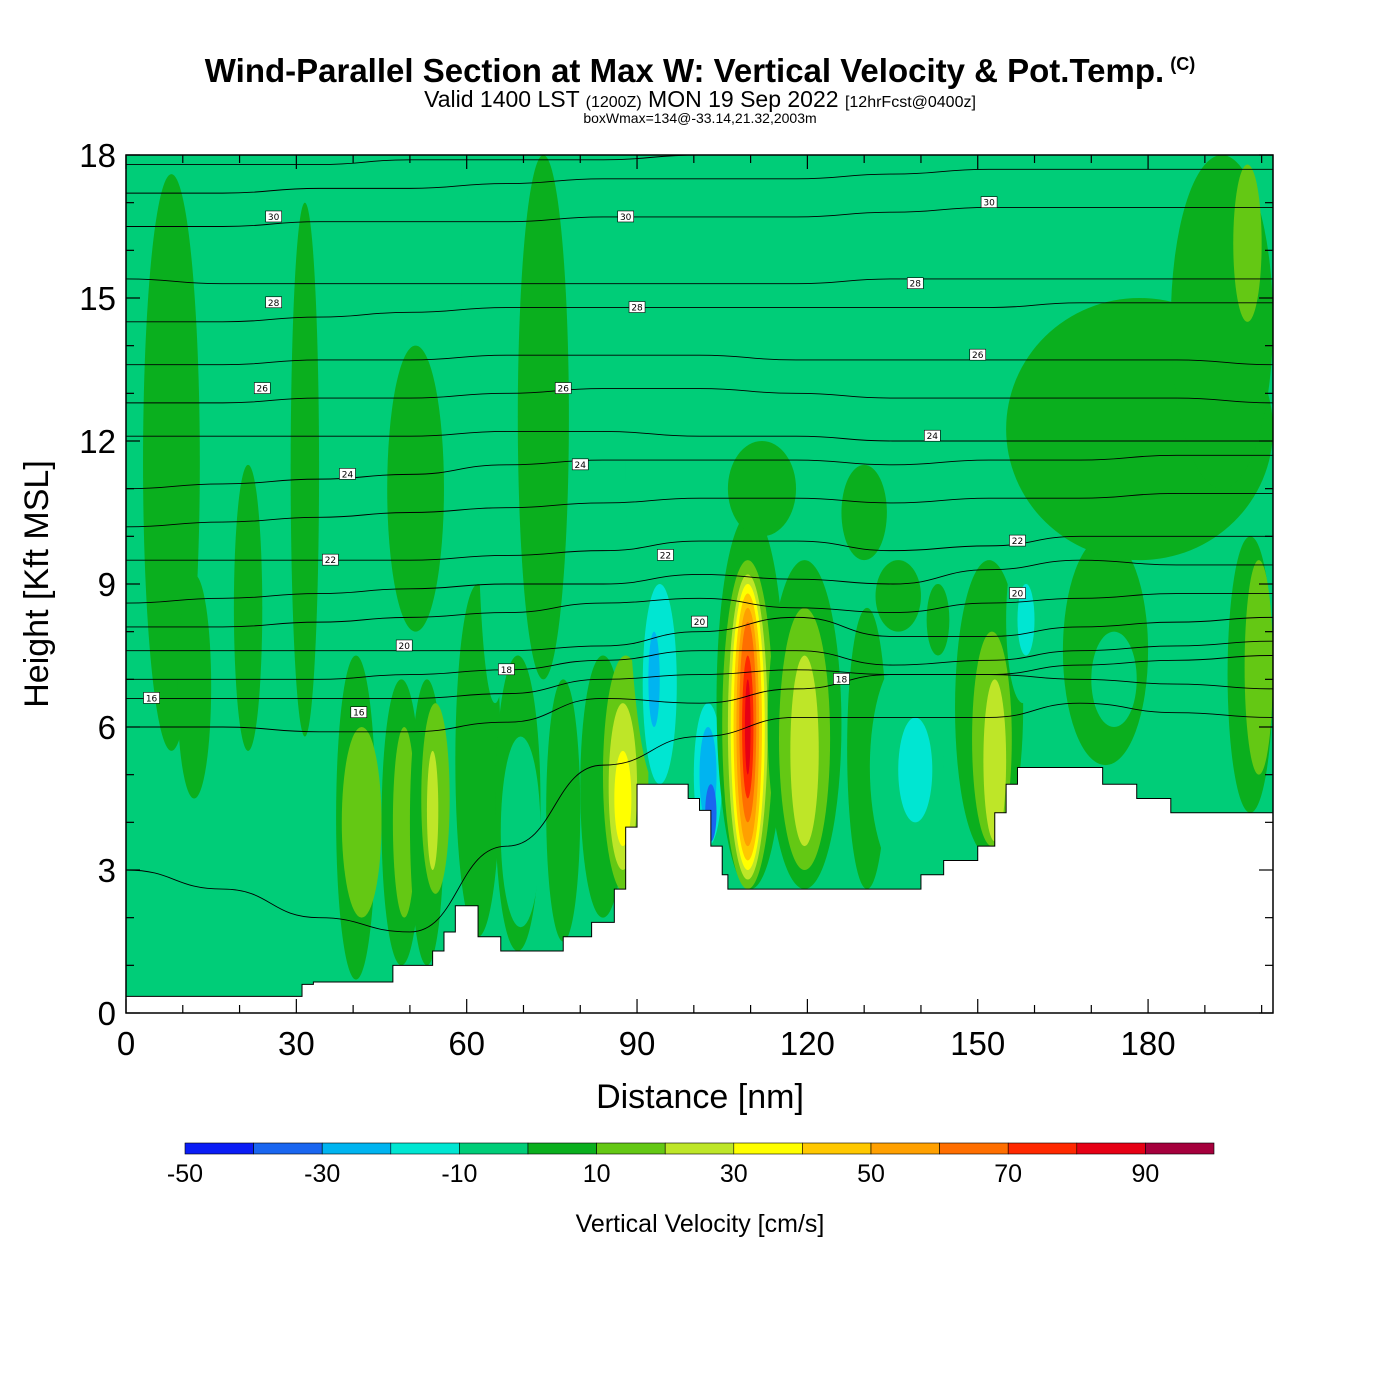 The height and width of the screenshot is (1400, 1400). I want to click on contour-label-10: 24, so click(348, 475).